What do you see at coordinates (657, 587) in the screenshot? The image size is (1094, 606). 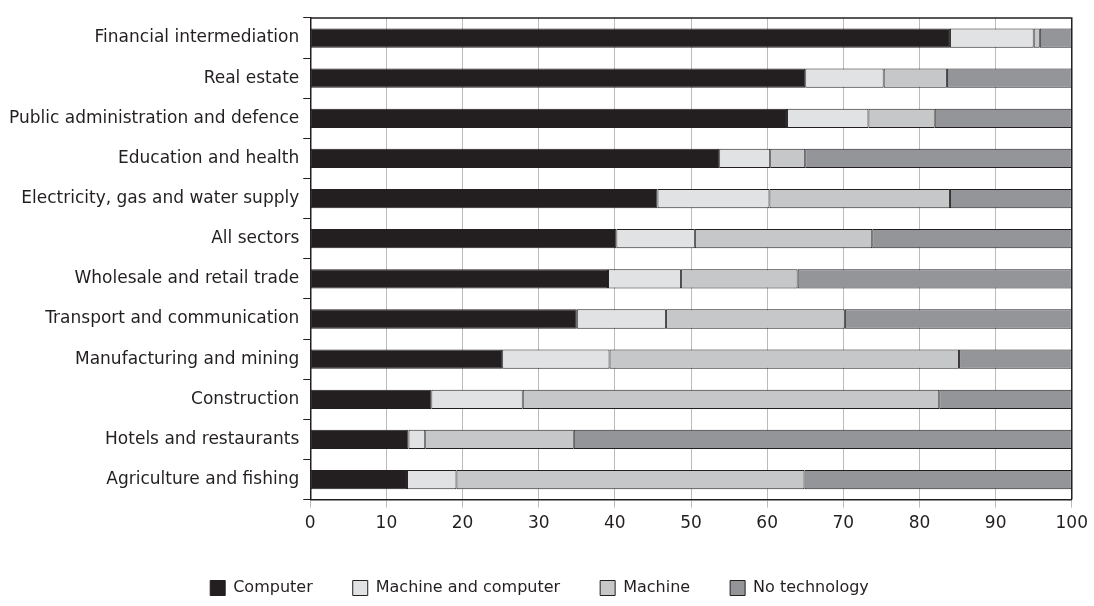 I see `legend-label: Machine` at bounding box center [657, 587].